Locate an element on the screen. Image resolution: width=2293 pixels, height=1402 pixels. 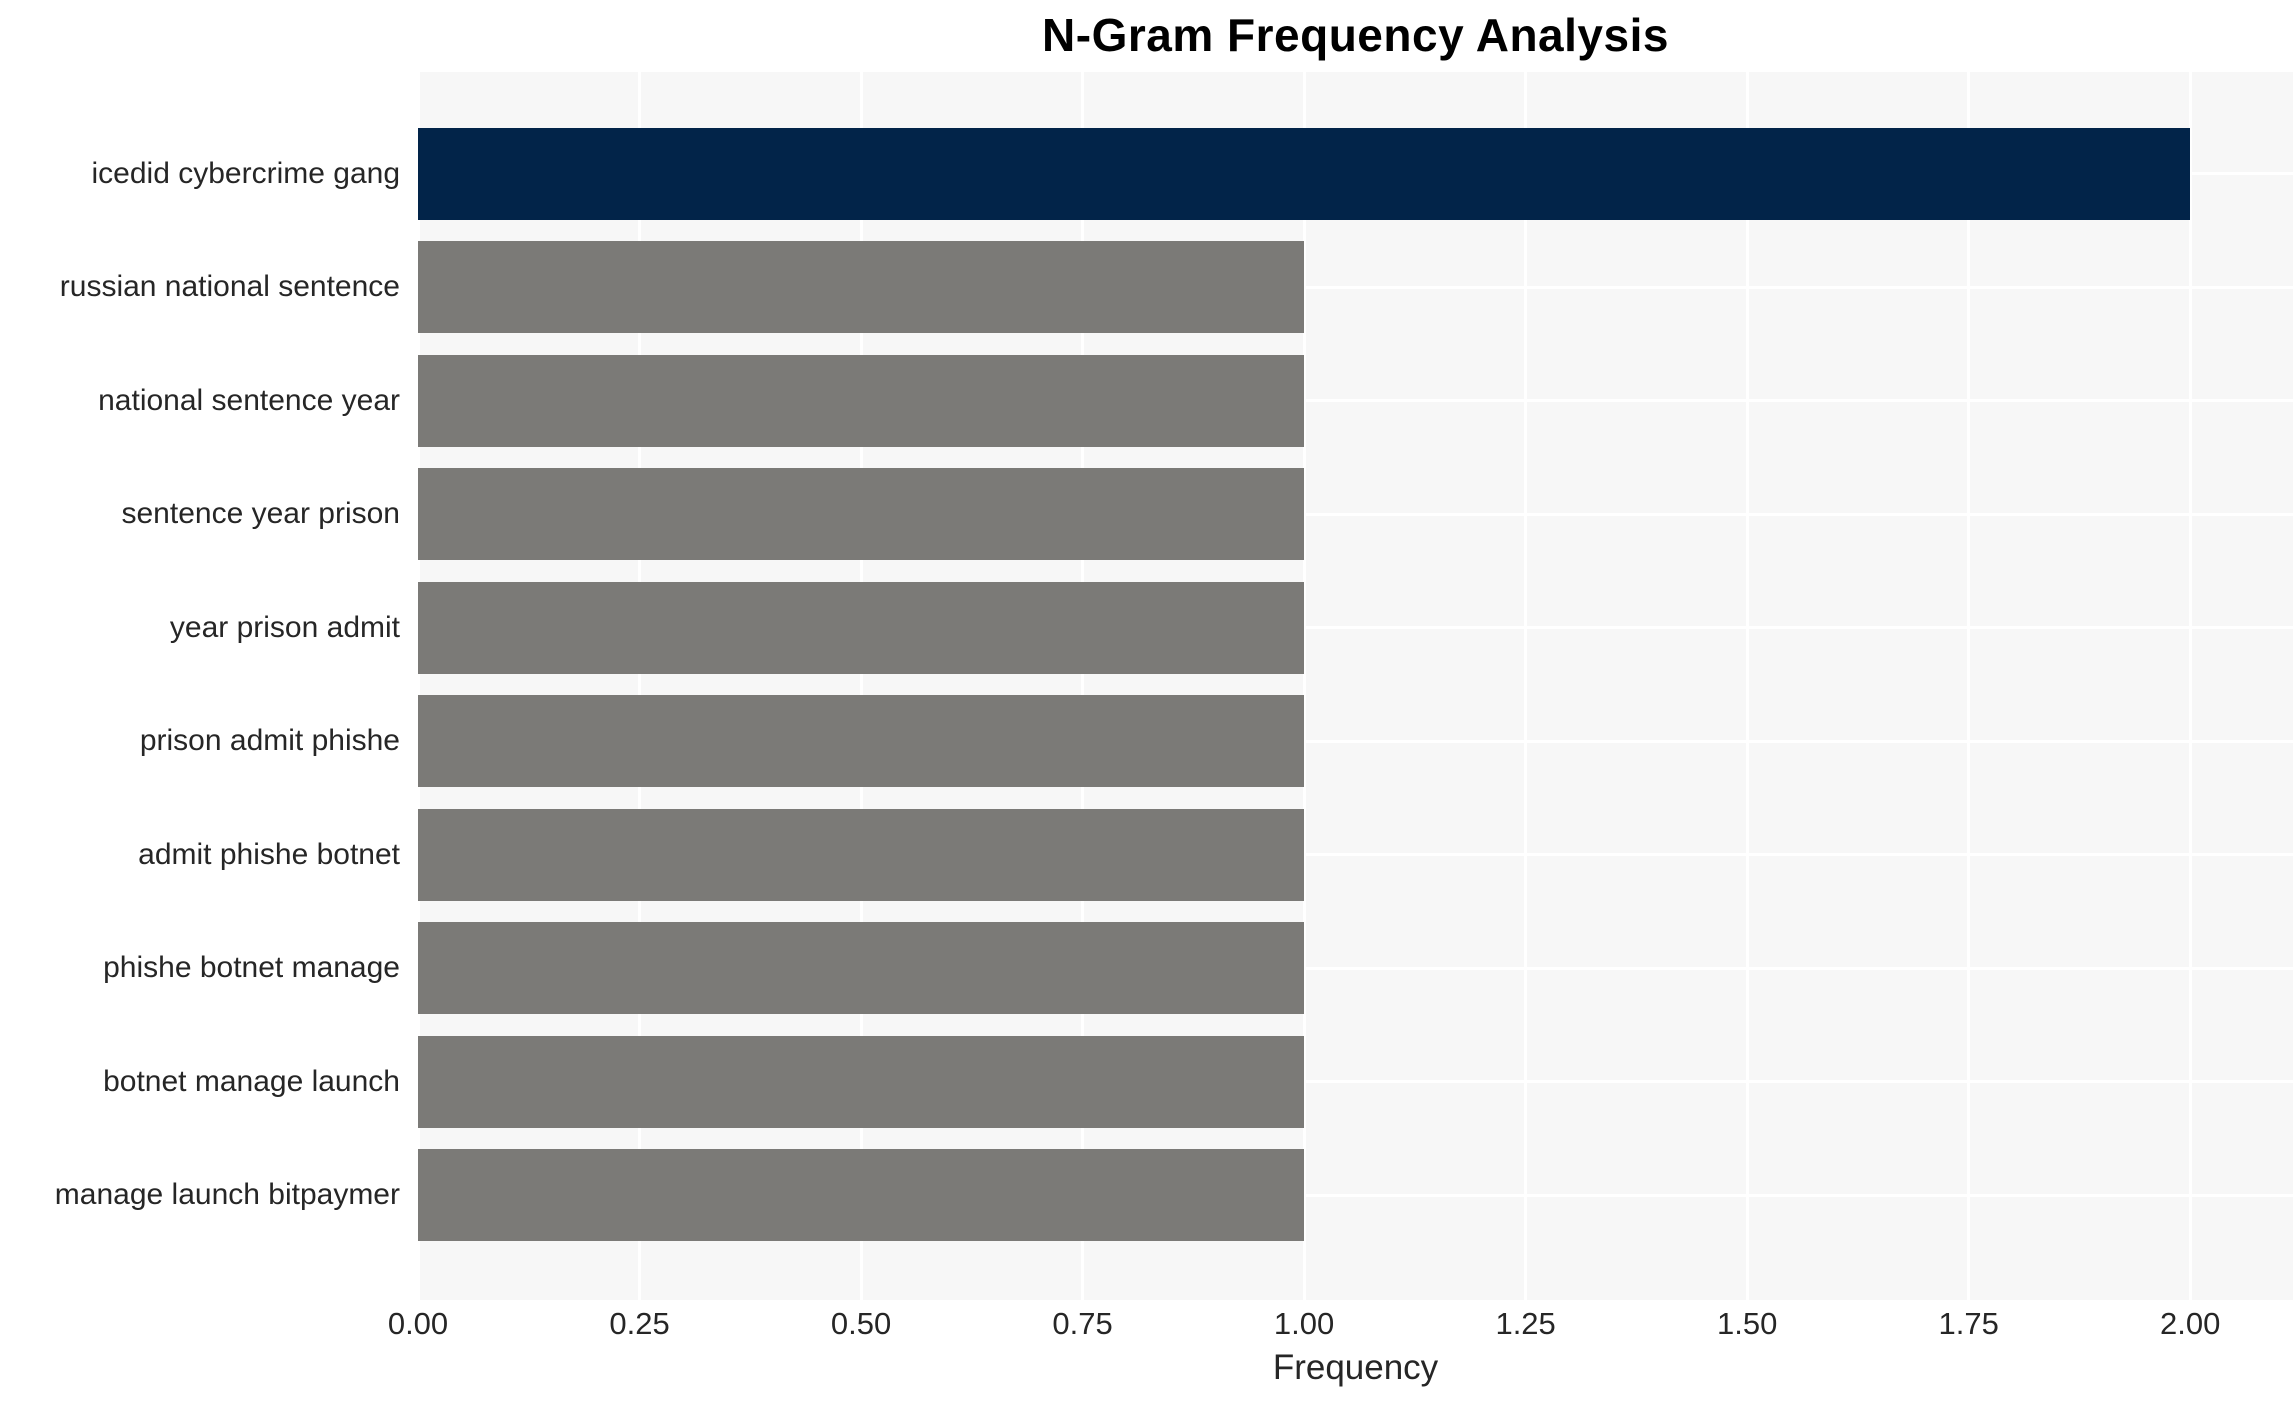
bar-sentence-year-prison is located at coordinates (861, 514).